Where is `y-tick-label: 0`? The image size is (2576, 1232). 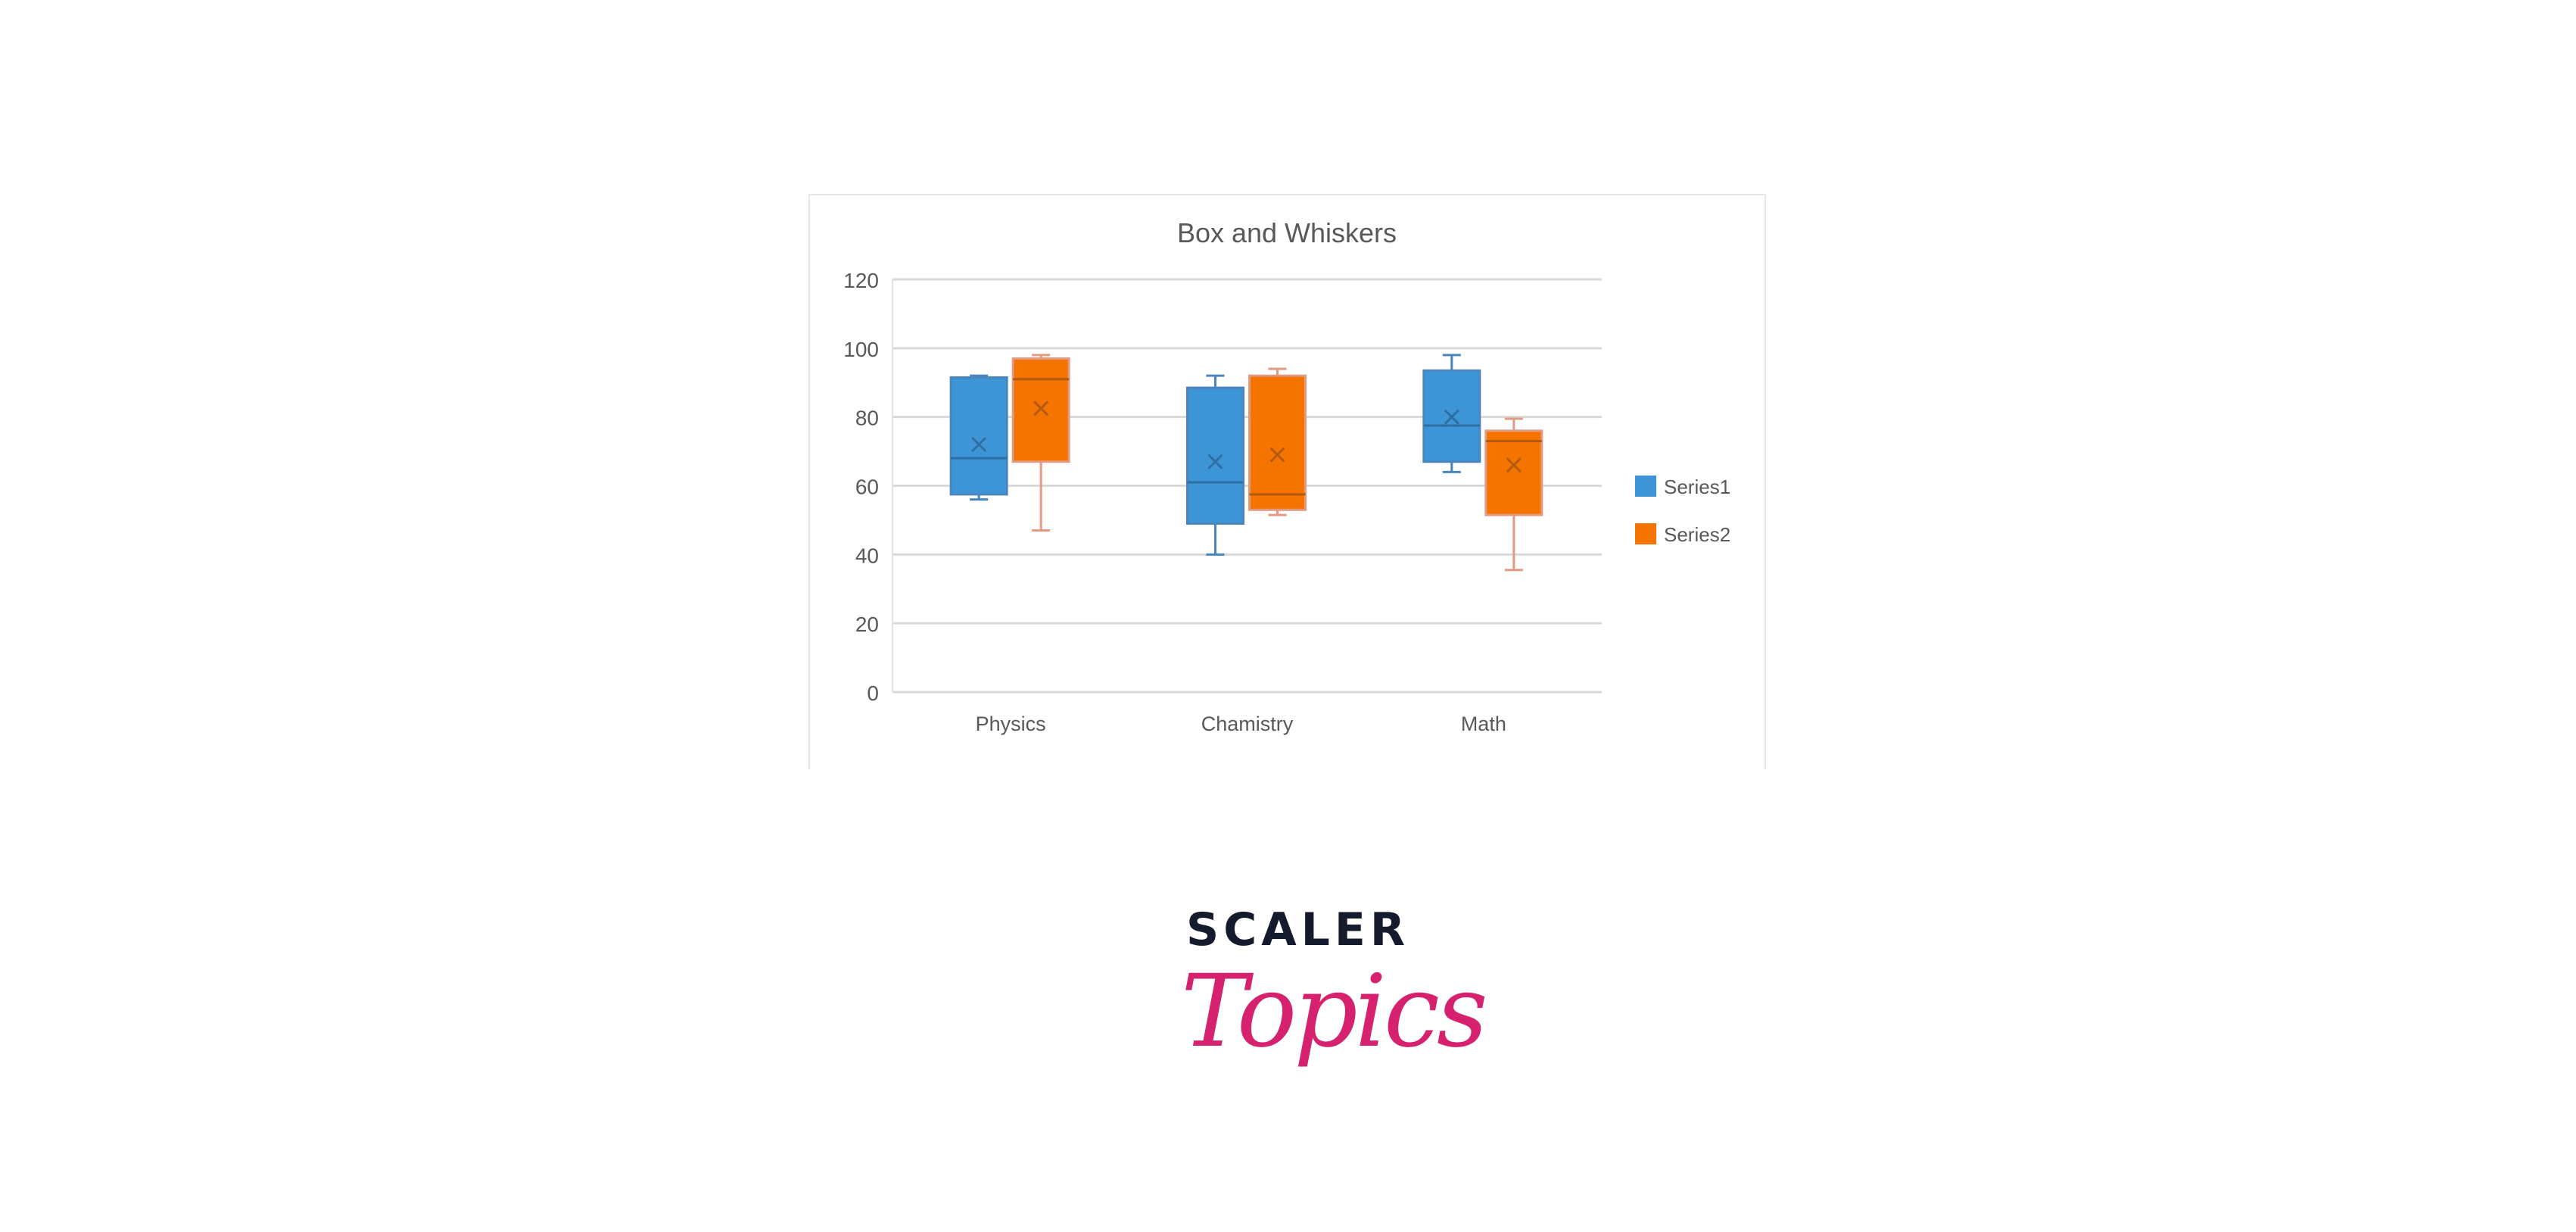 y-tick-label: 0 is located at coordinates (873, 693).